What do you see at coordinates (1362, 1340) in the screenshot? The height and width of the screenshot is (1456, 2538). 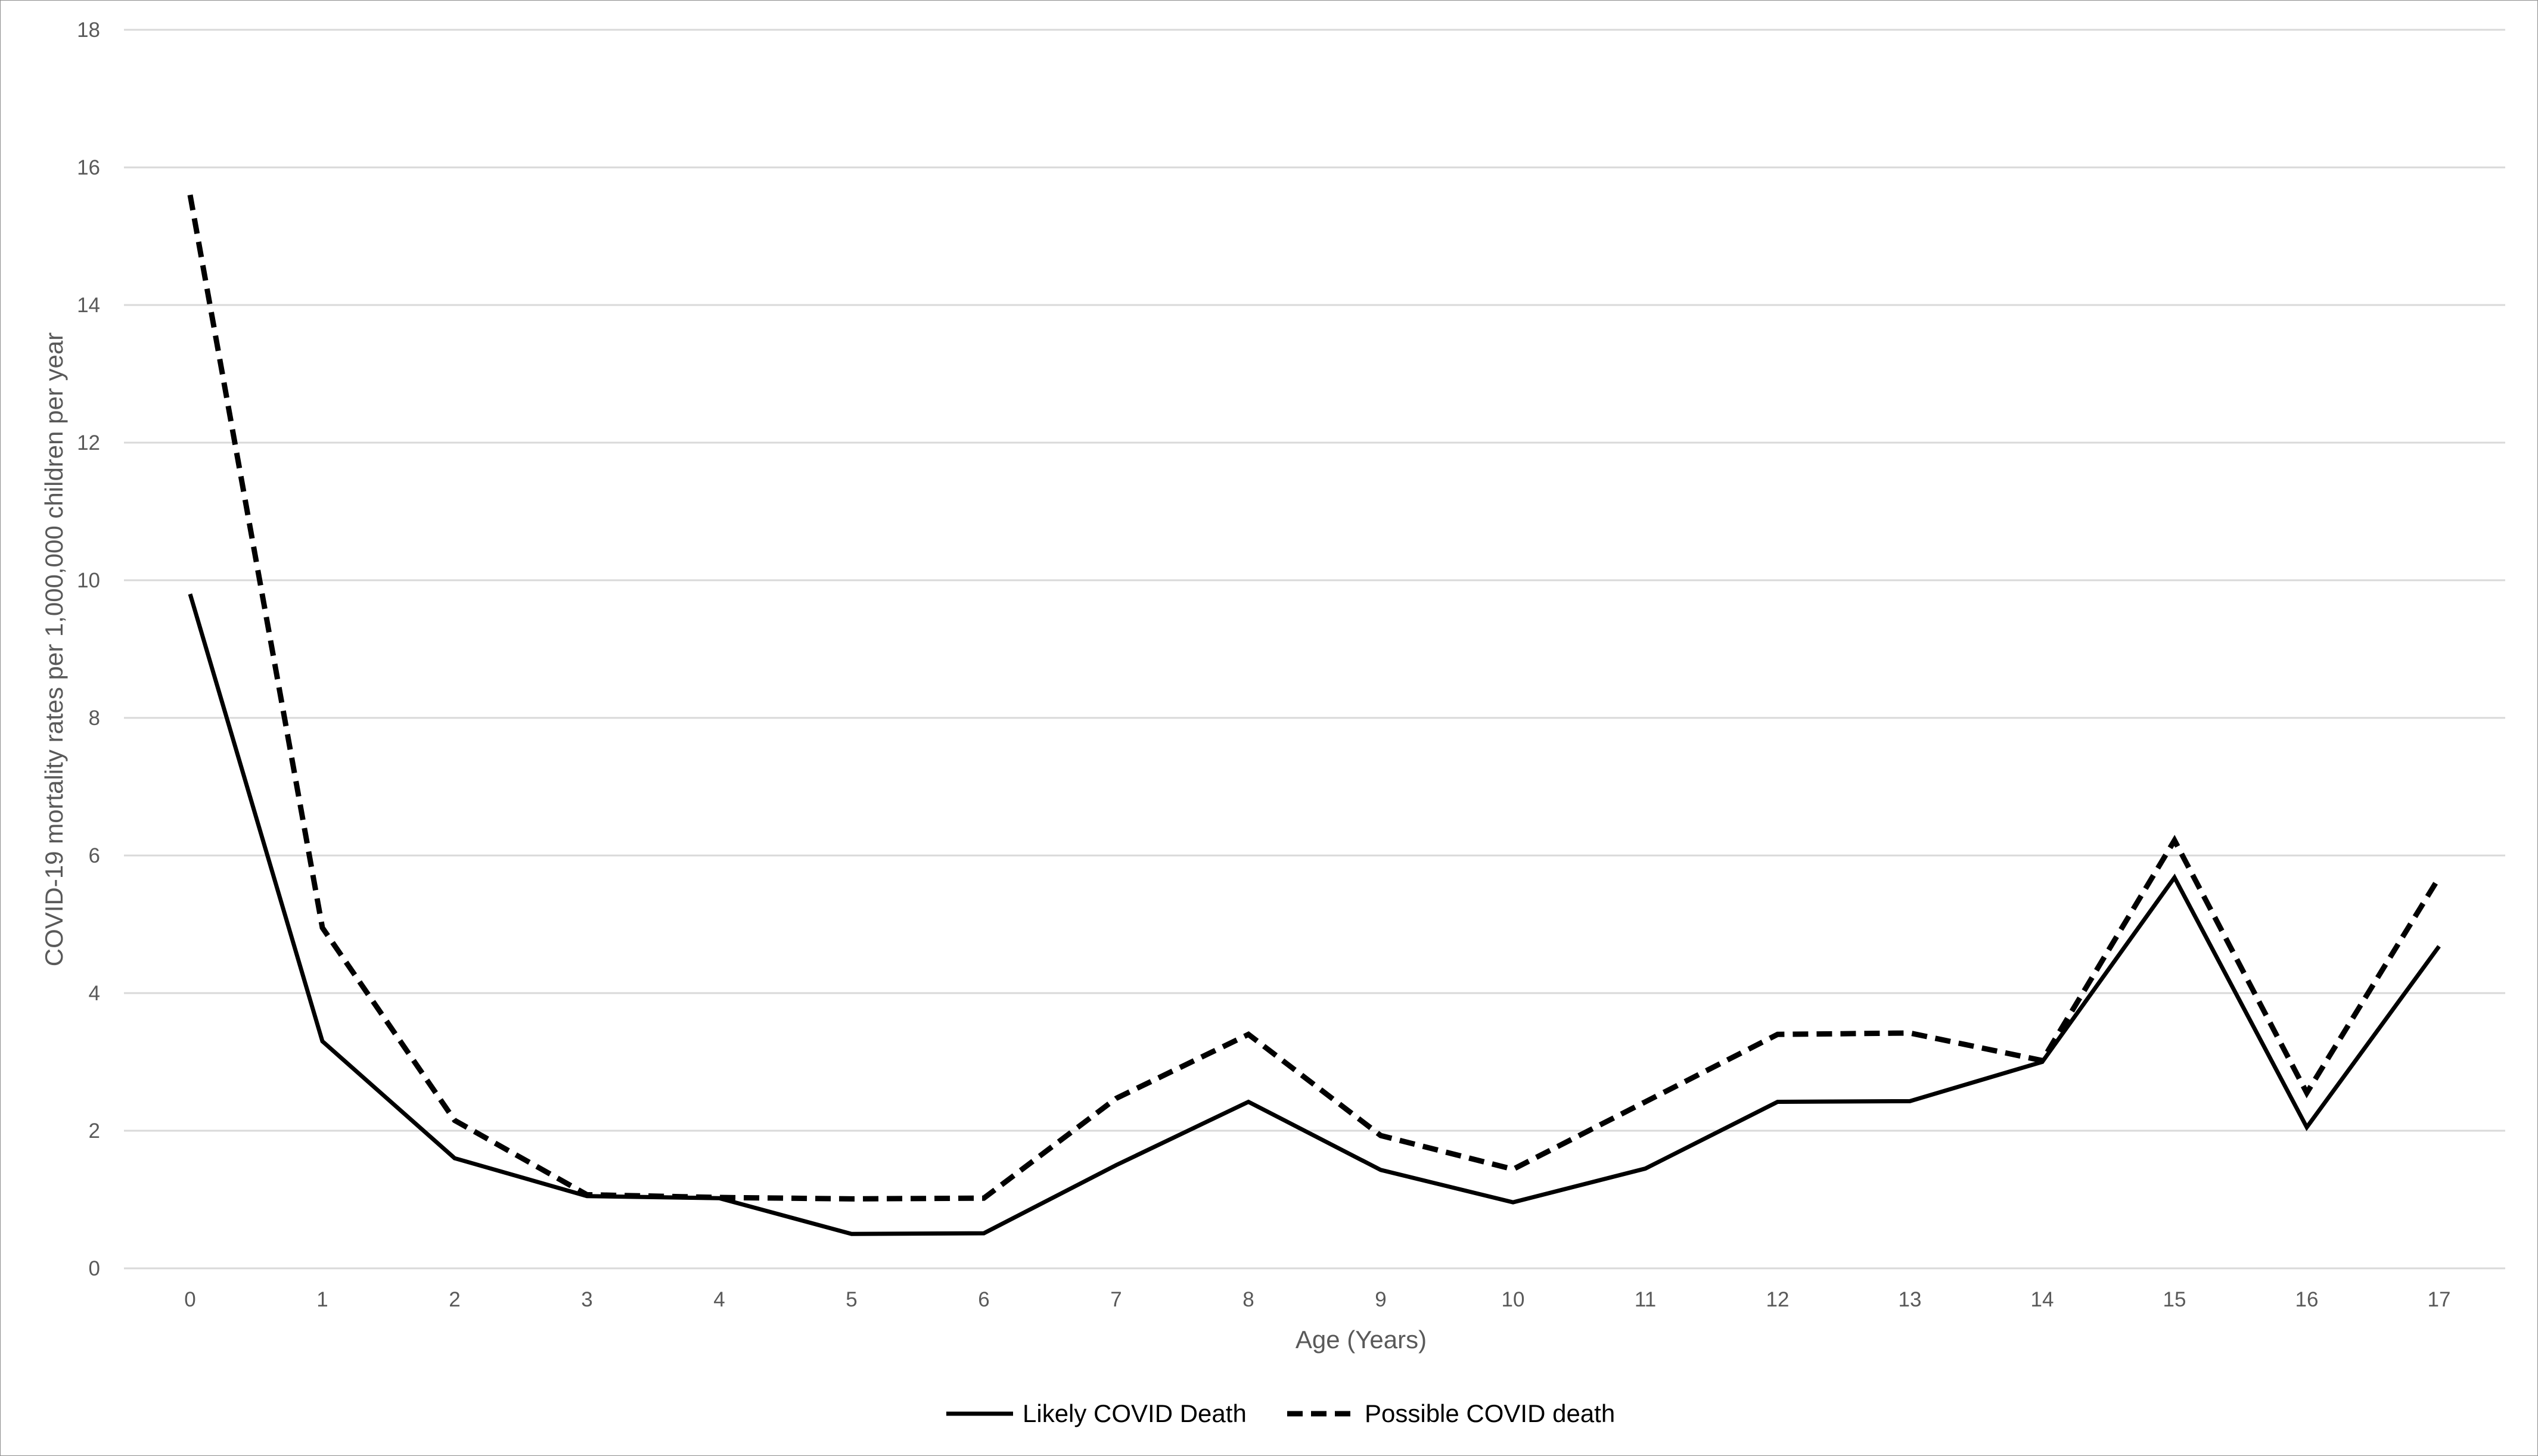 I see `x-axis-title: Age (Years)` at bounding box center [1362, 1340].